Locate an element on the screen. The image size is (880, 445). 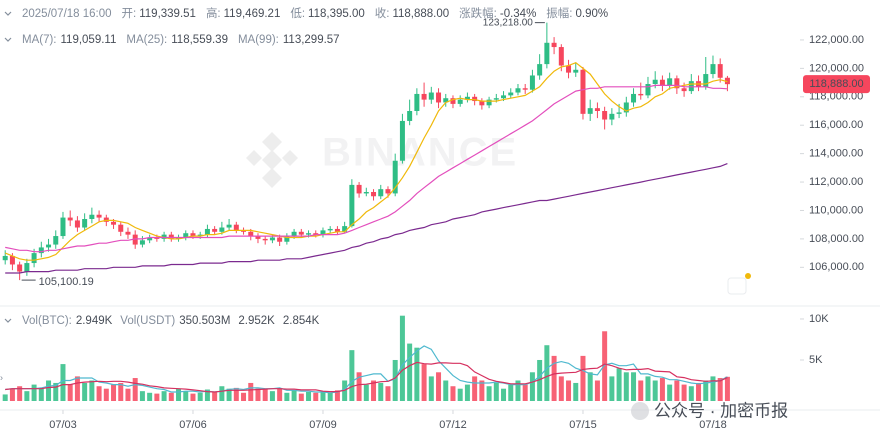
vol-legend-value: 350.503M is located at coordinates (204, 321).